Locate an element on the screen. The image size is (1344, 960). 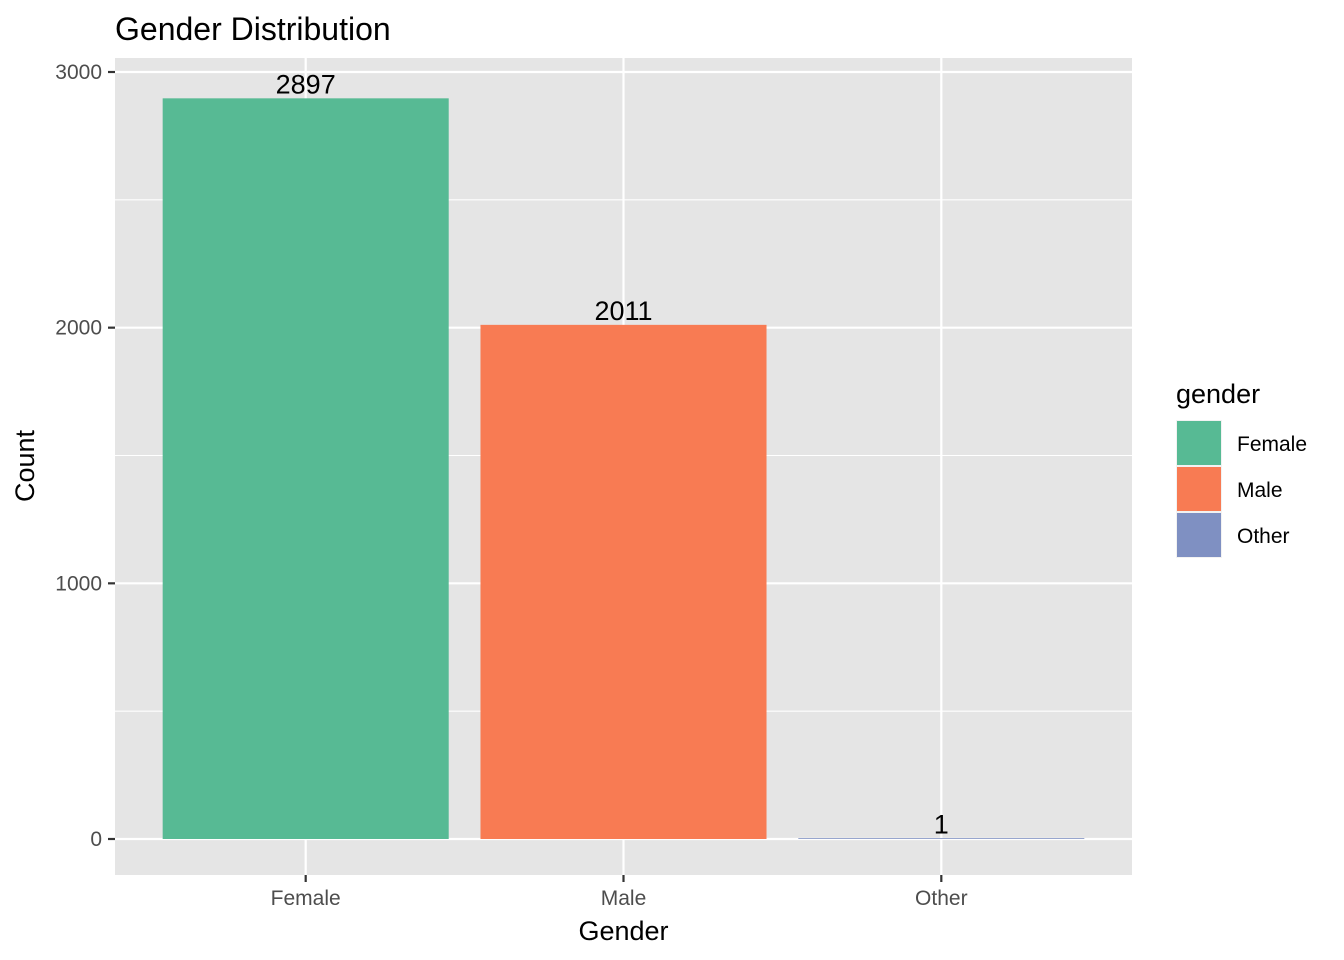
x-axis-title: Gender is located at coordinates (623, 931).